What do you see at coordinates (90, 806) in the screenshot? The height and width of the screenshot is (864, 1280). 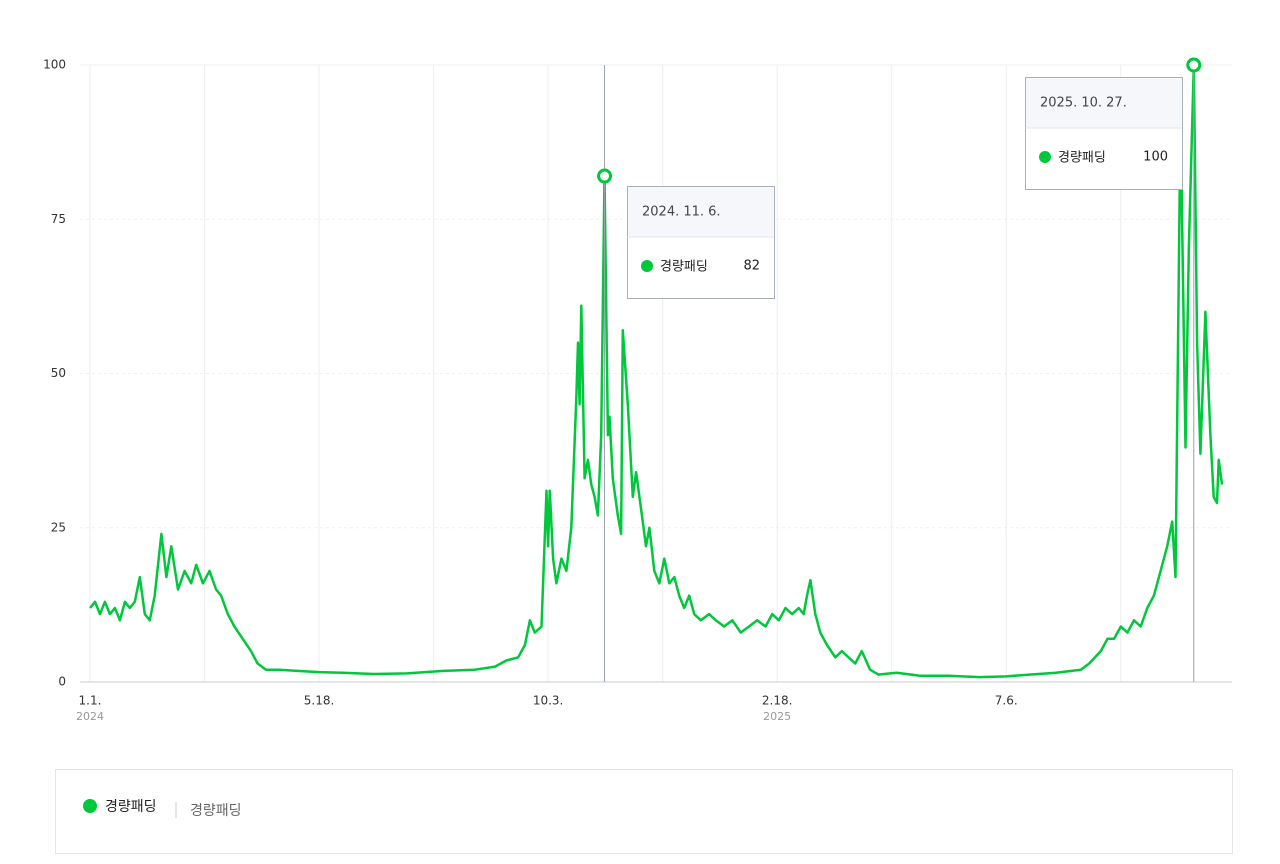 I see `legend-dot` at bounding box center [90, 806].